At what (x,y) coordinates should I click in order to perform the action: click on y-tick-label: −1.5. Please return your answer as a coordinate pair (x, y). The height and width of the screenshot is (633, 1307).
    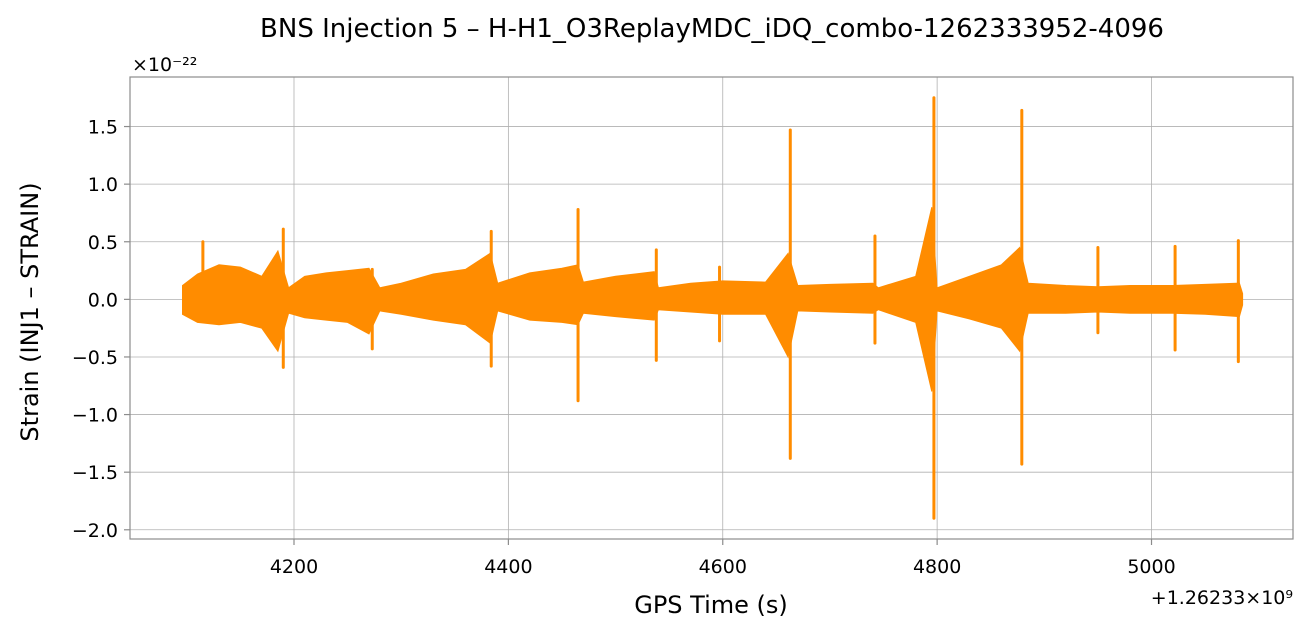
    Looking at the image, I should click on (95, 473).